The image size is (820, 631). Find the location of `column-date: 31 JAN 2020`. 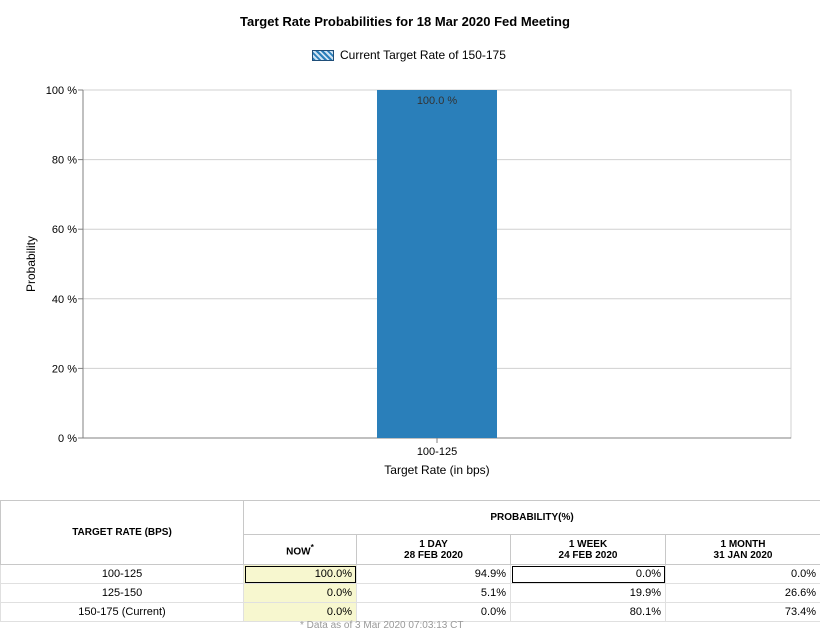

column-date: 31 JAN 2020 is located at coordinates (743, 555).